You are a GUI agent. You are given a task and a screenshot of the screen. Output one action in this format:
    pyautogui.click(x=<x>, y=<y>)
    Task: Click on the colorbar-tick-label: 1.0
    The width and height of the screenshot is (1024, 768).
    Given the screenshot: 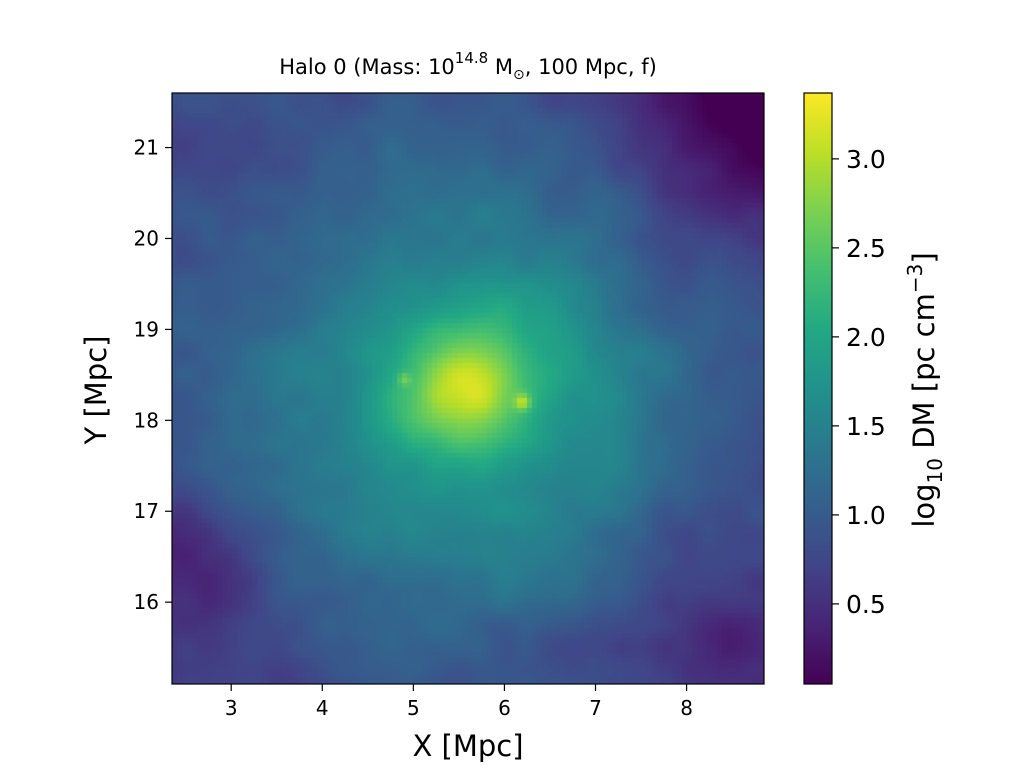 What is the action you would take?
    pyautogui.click(x=866, y=515)
    